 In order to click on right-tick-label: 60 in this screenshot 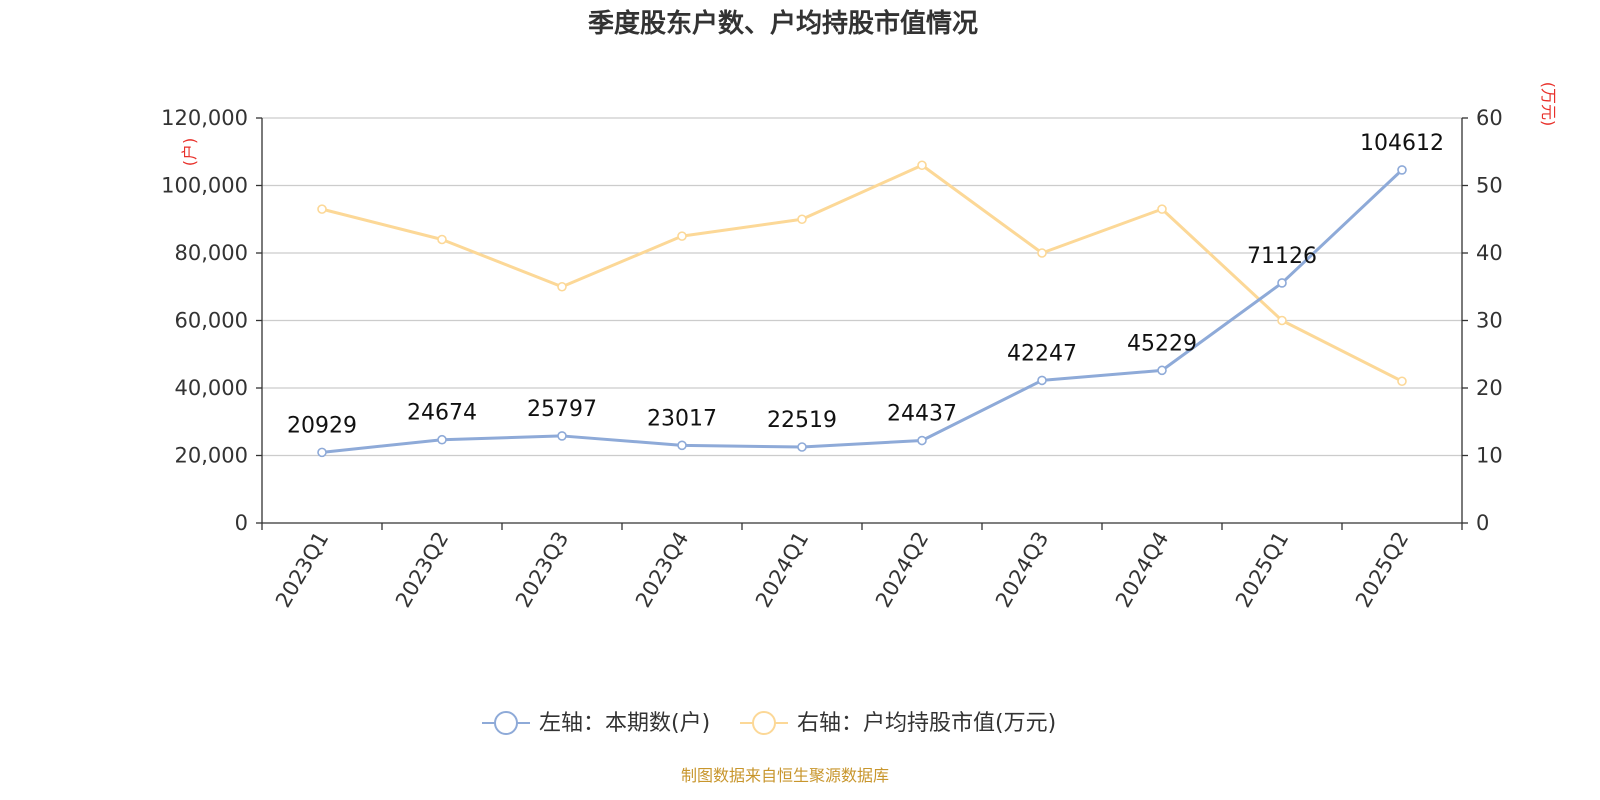, I will do `click(1489, 118)`.